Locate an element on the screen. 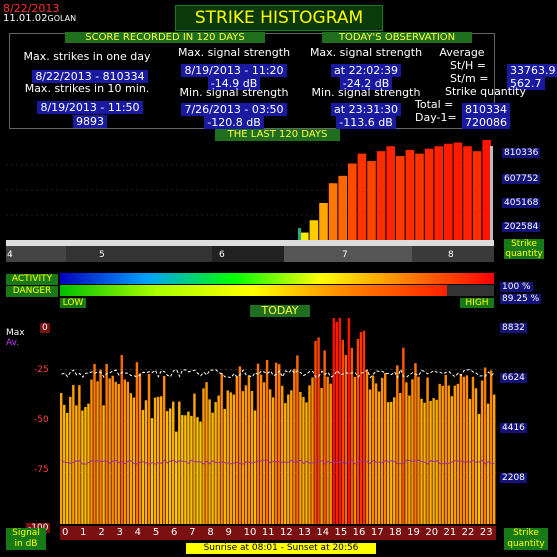 The width and height of the screenshot is (557, 557). danger-label: DANGER is located at coordinates (32, 291).